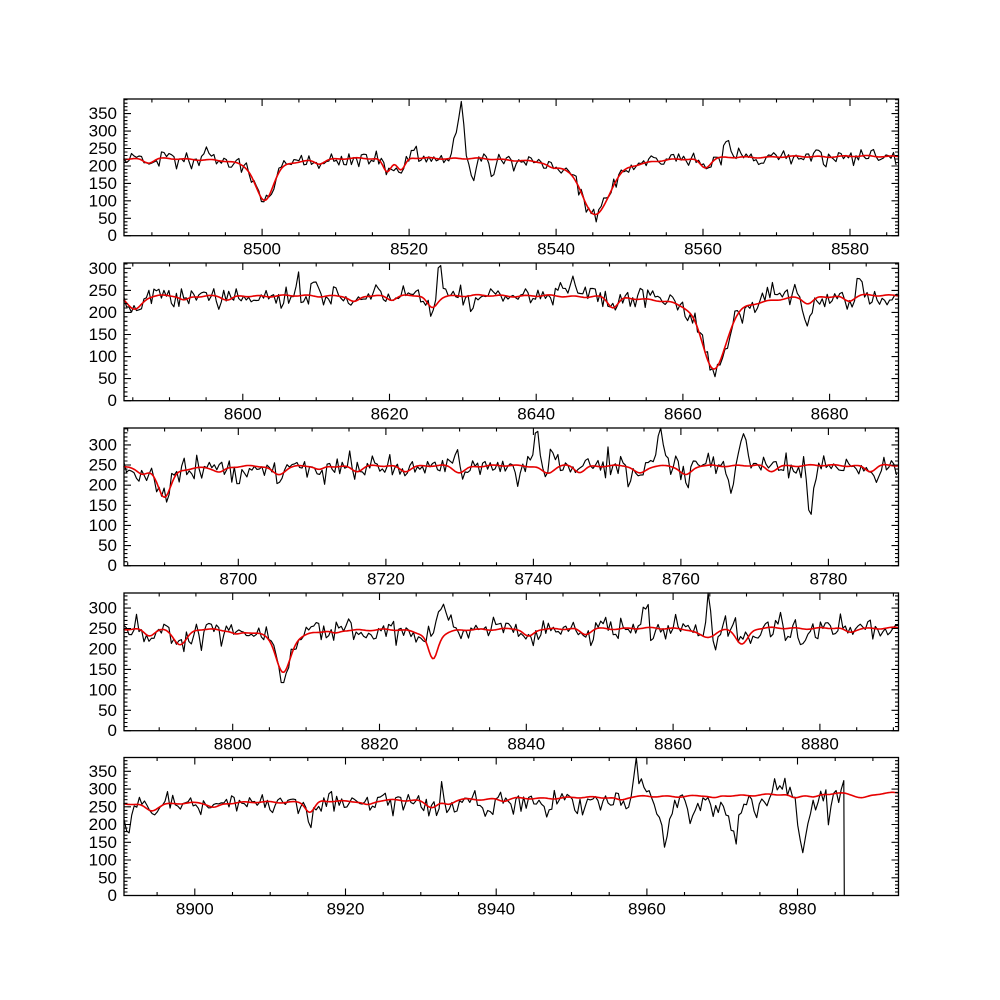  What do you see at coordinates (390, 414) in the screenshot?
I see `x-tick-label: 8620` at bounding box center [390, 414].